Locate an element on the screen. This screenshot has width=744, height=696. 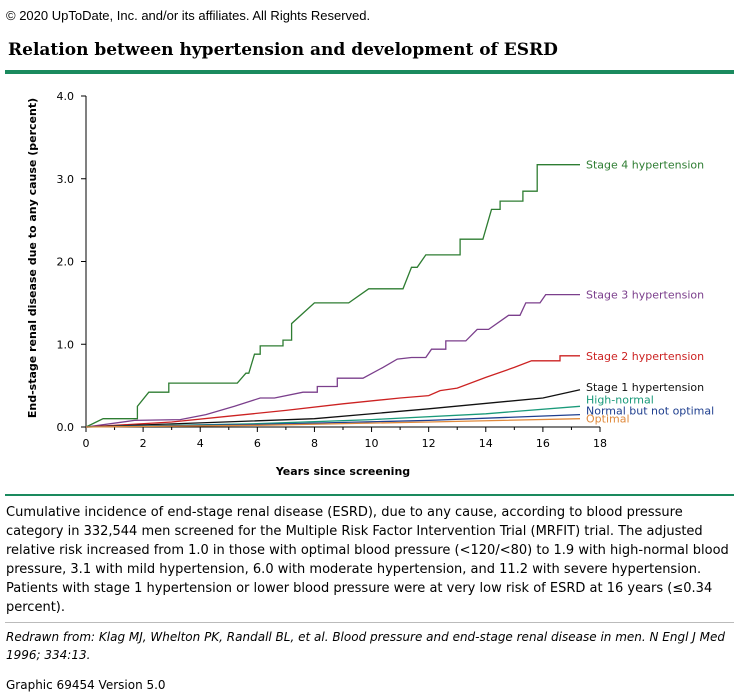
x-tick-label: 10 is located at coordinates (372, 443).